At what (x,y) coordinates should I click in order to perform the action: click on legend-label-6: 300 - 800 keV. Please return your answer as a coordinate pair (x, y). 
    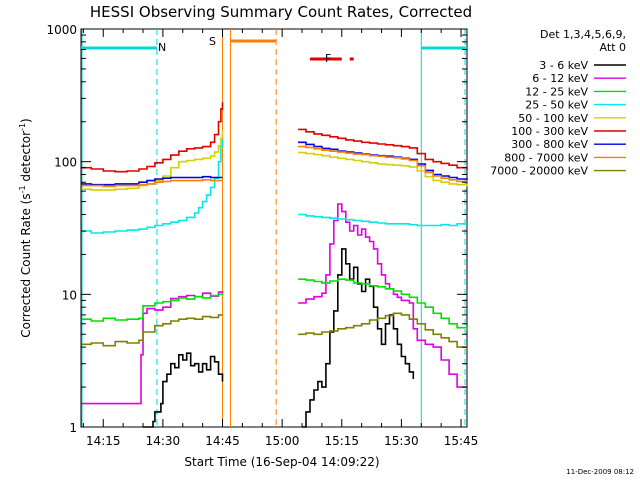
    Looking at the image, I should click on (549, 144).